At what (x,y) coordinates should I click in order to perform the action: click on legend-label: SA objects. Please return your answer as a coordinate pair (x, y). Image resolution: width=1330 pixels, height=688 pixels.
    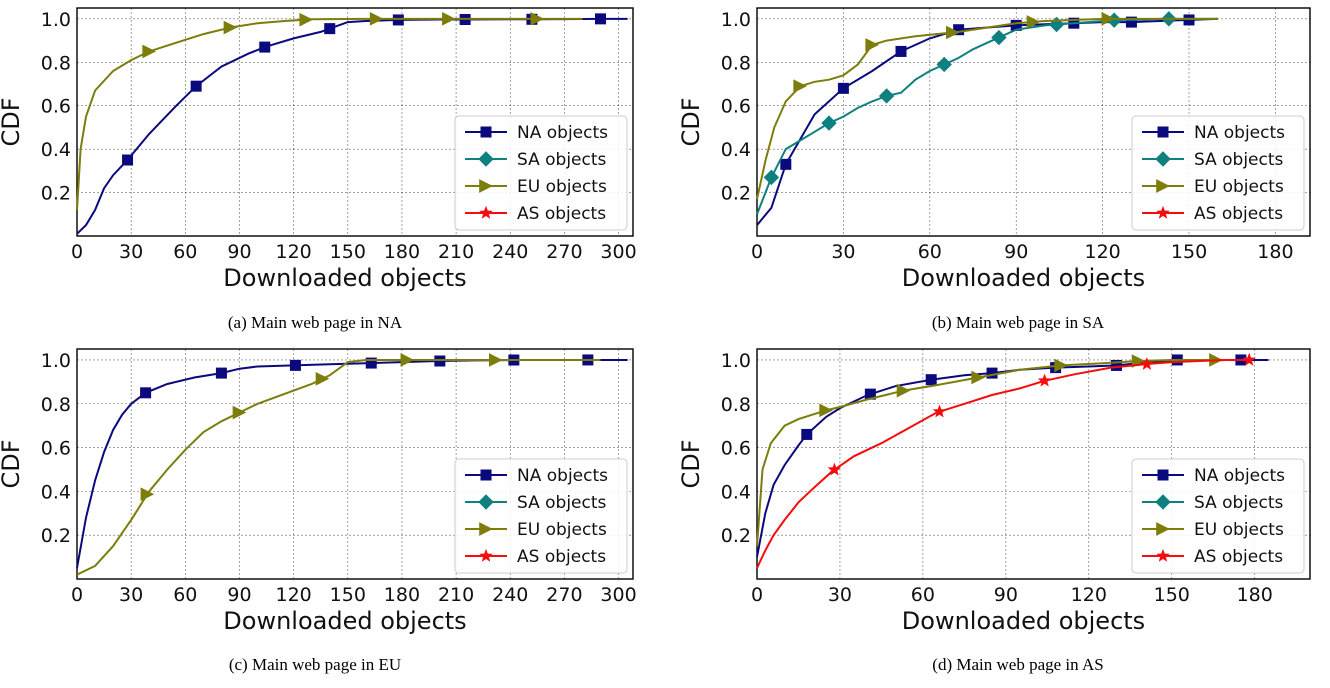
    Looking at the image, I should click on (1239, 160).